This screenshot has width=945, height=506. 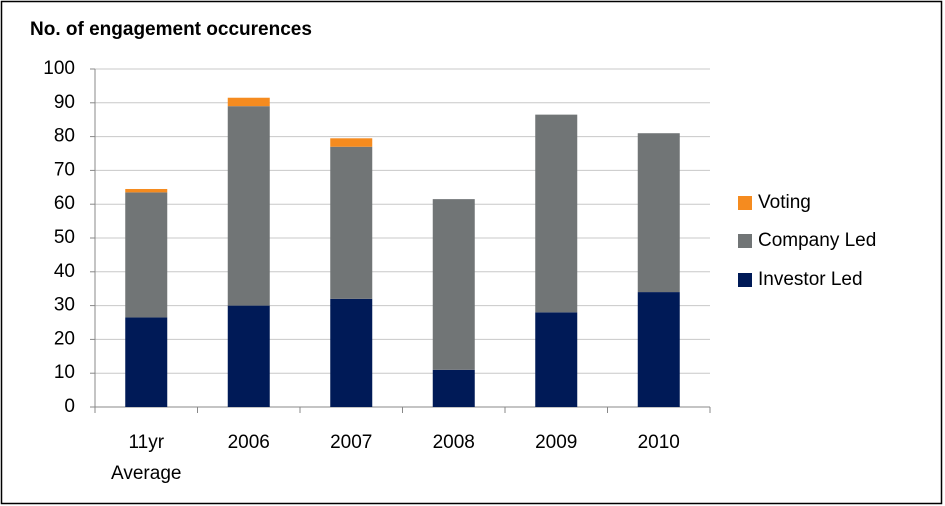 I want to click on y-tick-label: 80, so click(x=64, y=136).